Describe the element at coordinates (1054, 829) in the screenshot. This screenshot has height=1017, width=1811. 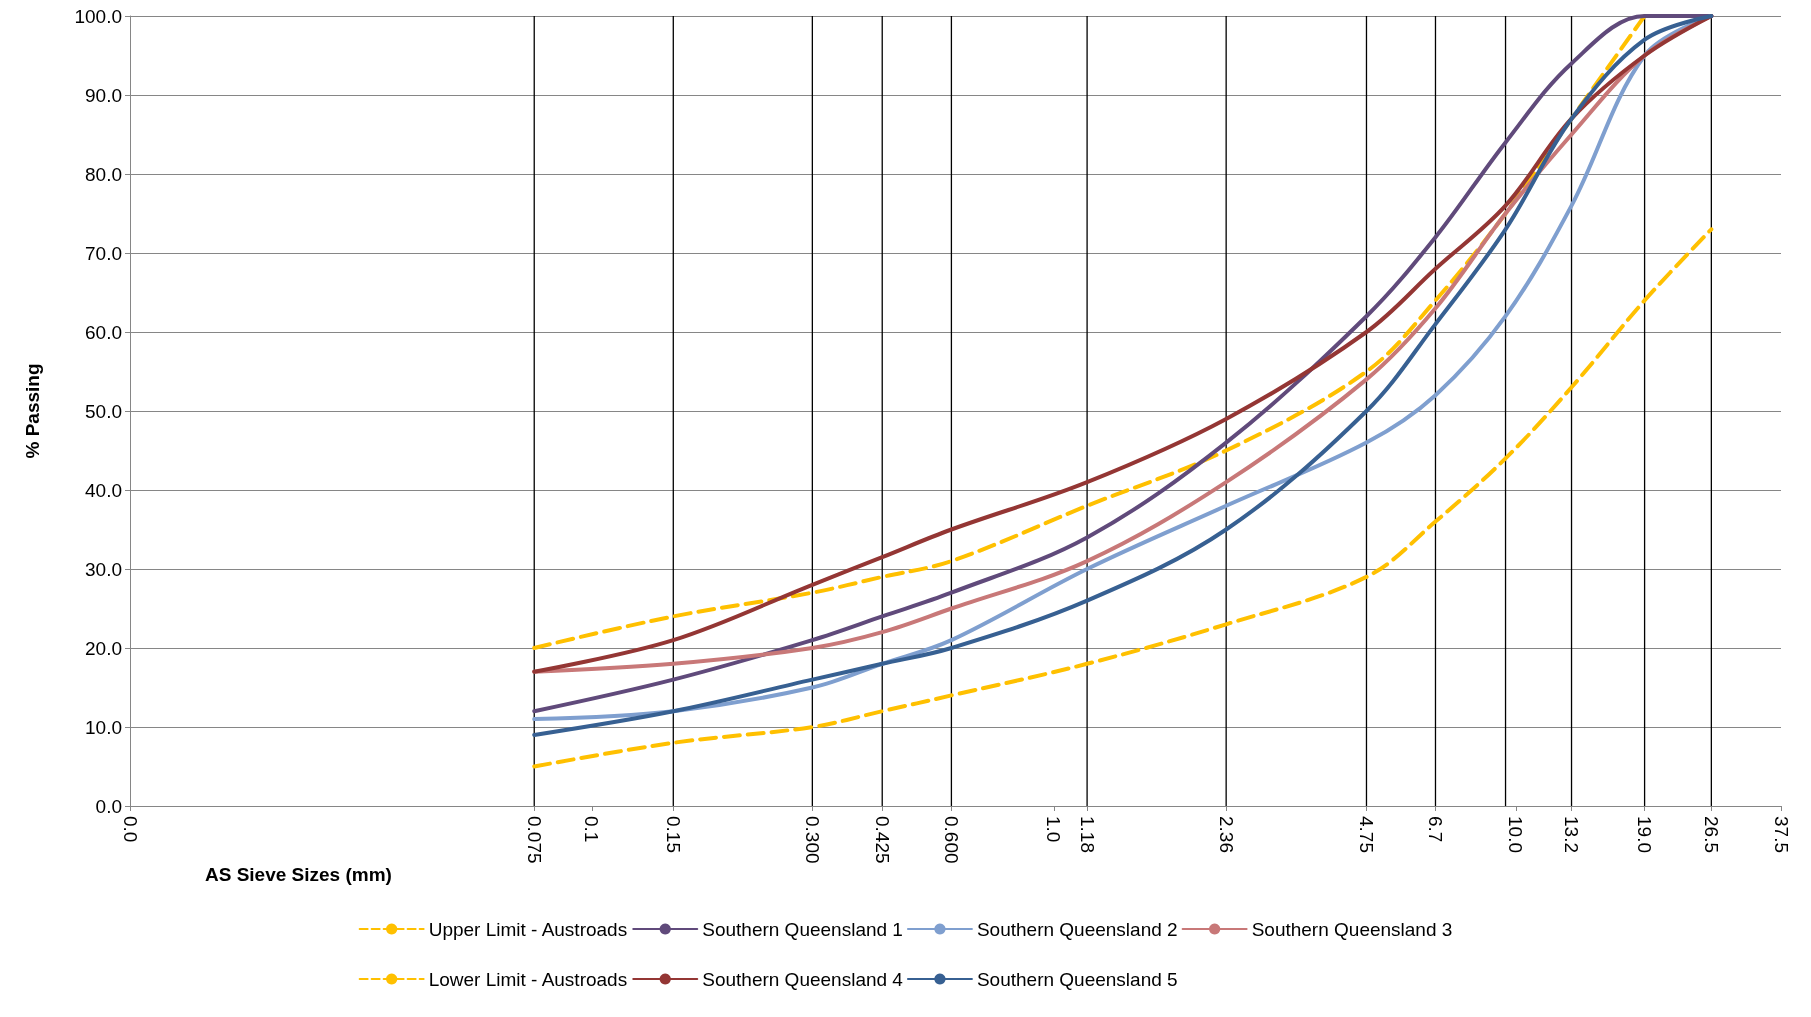
I see `x-tick-label: 1.0` at that location.